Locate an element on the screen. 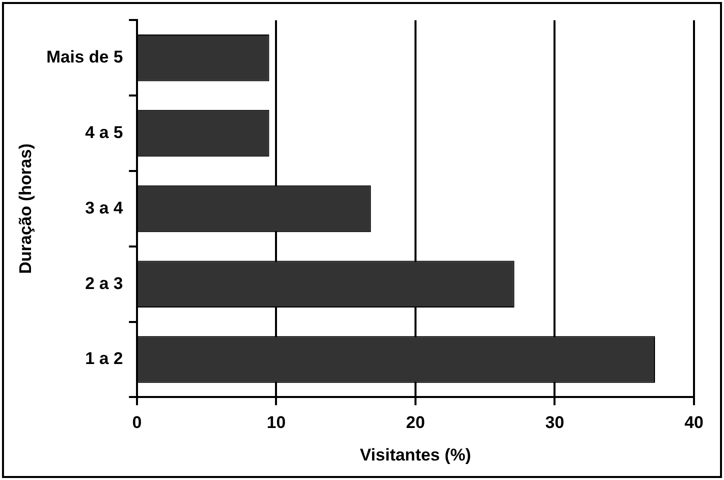  x-tick-label: 20 is located at coordinates (415, 422).